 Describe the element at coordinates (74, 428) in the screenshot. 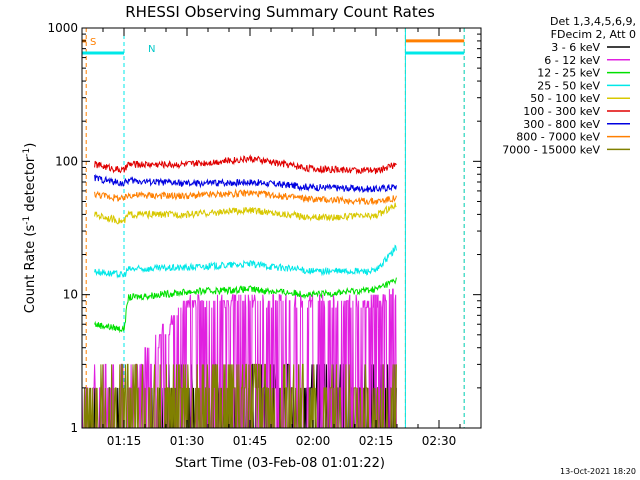

I see `y-tick-label-0: 1` at that location.